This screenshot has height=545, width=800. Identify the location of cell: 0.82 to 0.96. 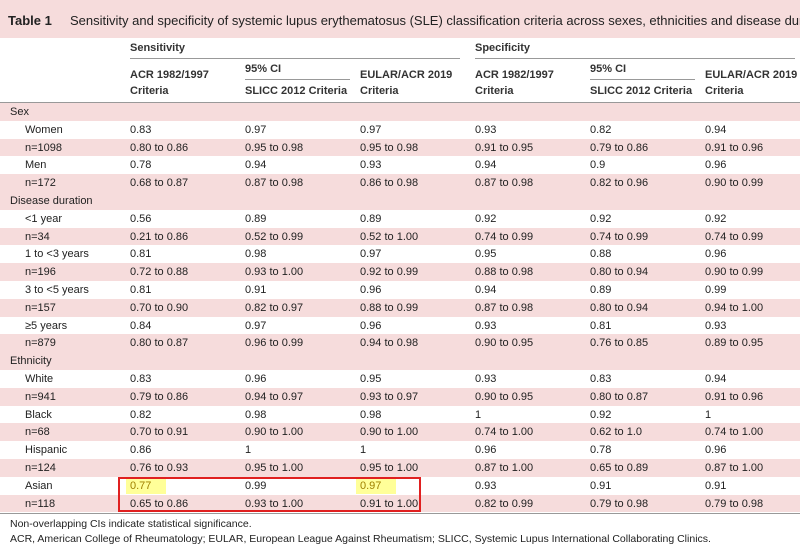
(619, 183).